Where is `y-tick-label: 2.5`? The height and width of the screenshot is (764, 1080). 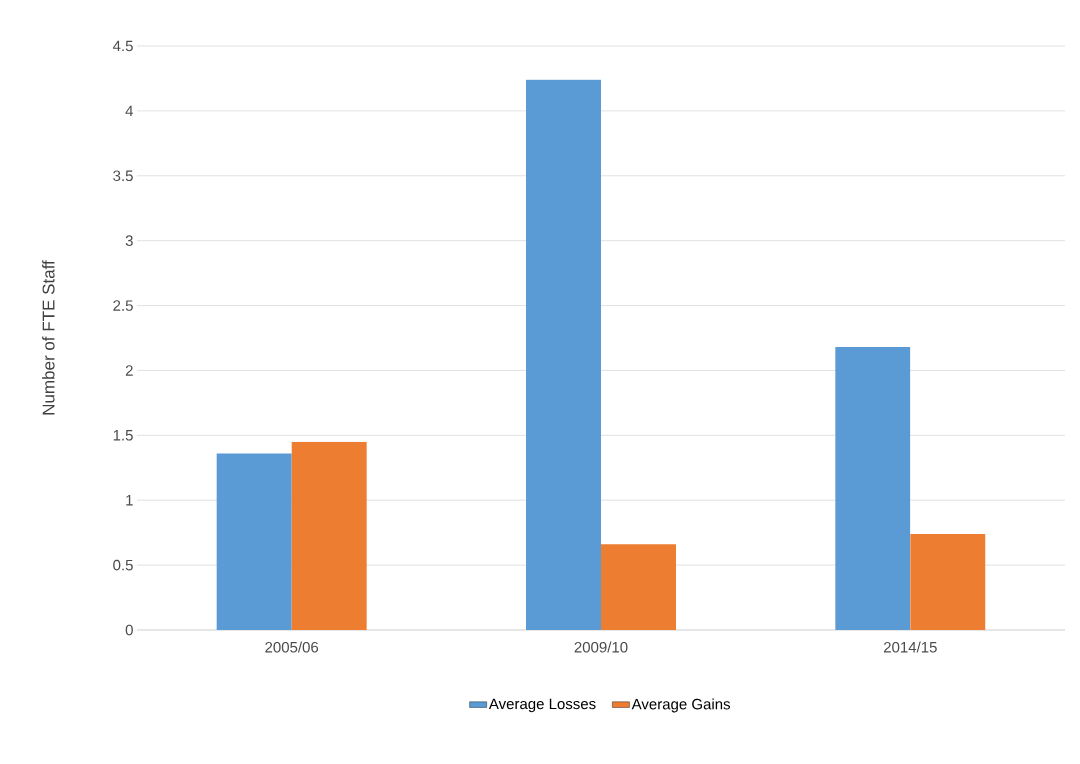 y-tick-label: 2.5 is located at coordinates (123, 305).